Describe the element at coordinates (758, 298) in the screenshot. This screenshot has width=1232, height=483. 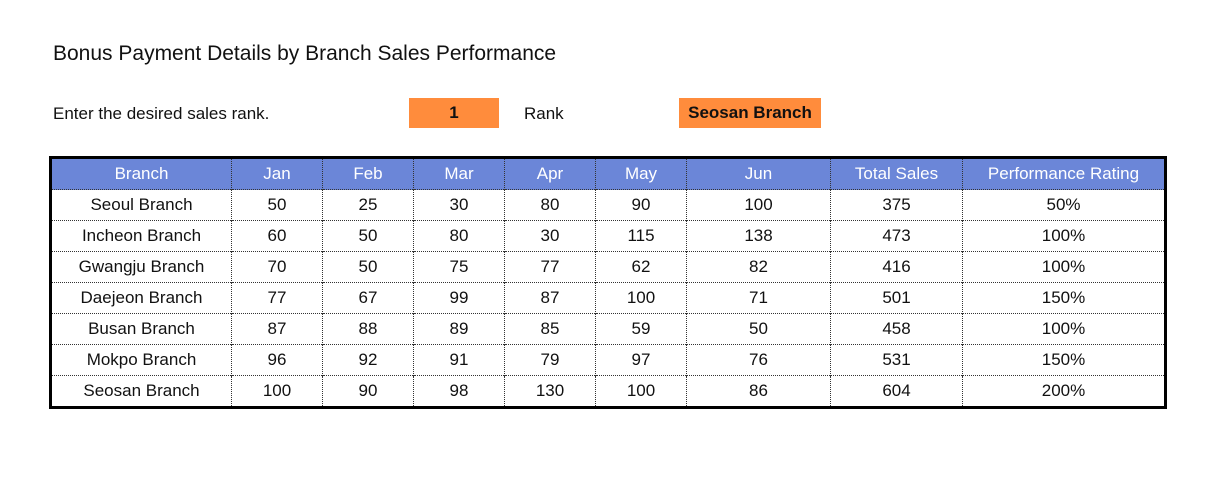
I see `table-cell: 71` at that location.